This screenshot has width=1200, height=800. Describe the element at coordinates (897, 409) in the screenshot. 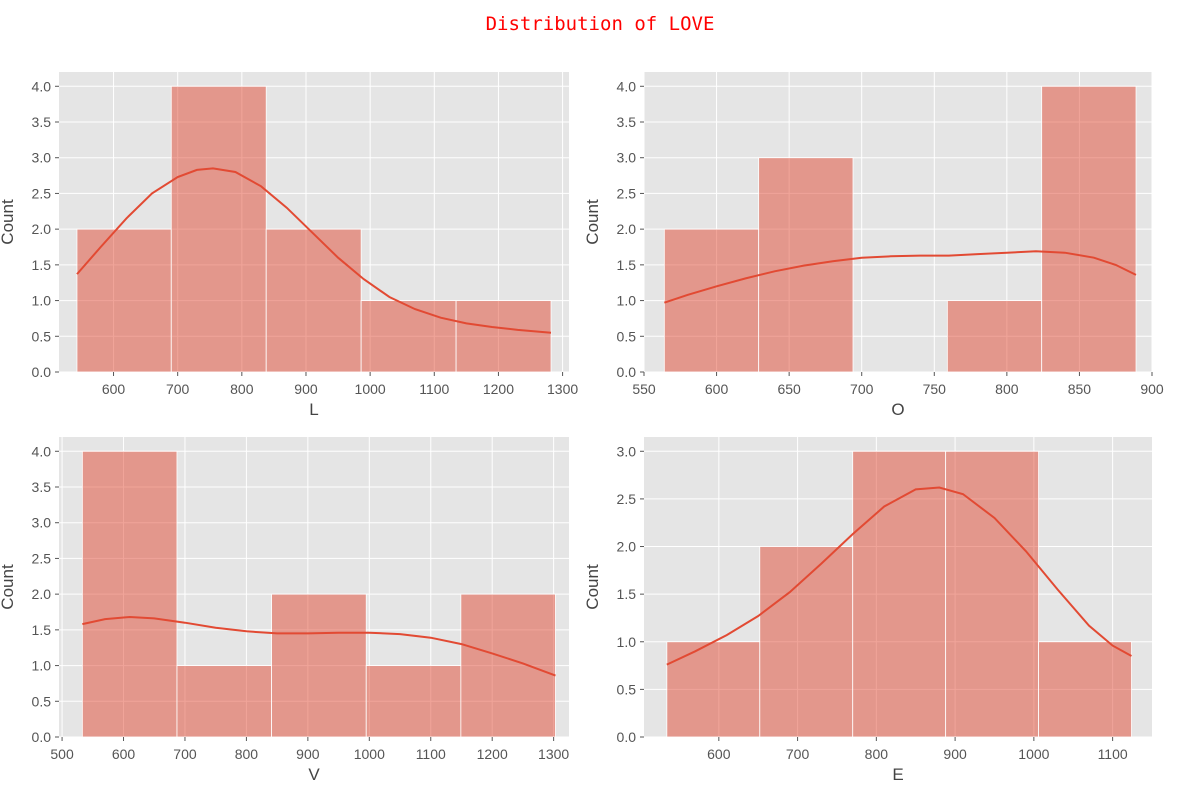

I see `x-axis-label: O` at that location.